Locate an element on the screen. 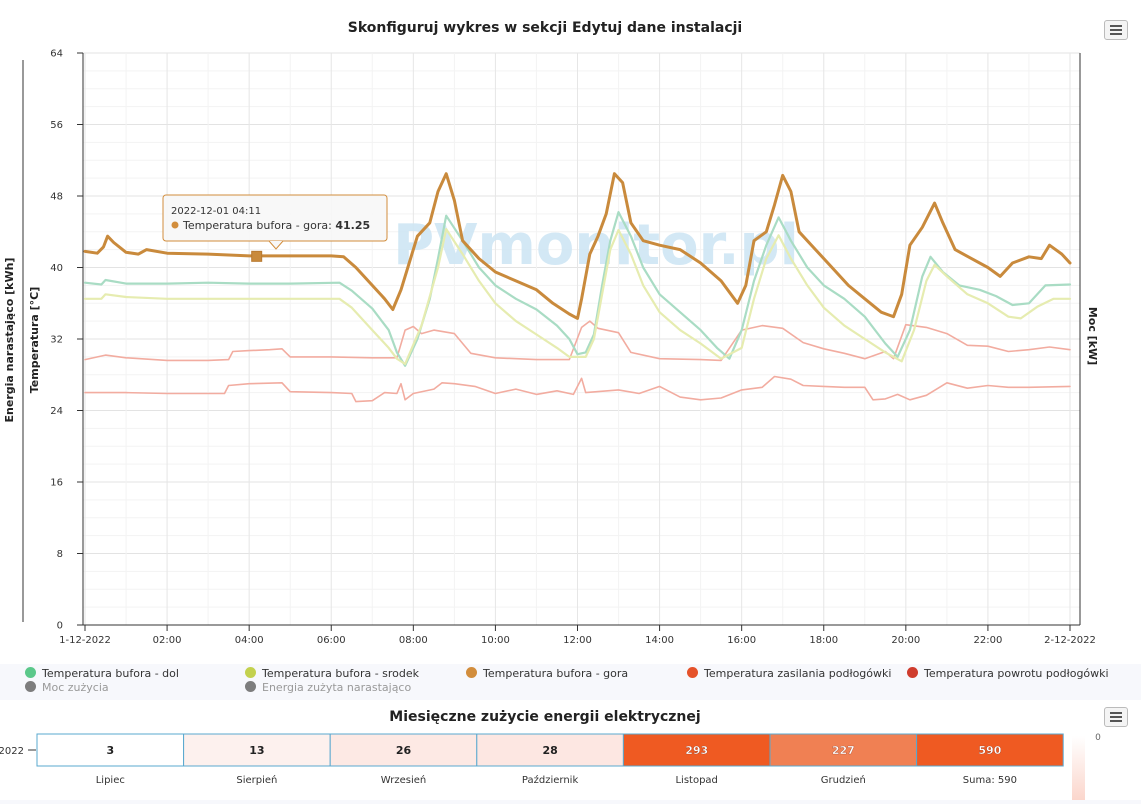  color-scale-bar is located at coordinates (1078, 768).